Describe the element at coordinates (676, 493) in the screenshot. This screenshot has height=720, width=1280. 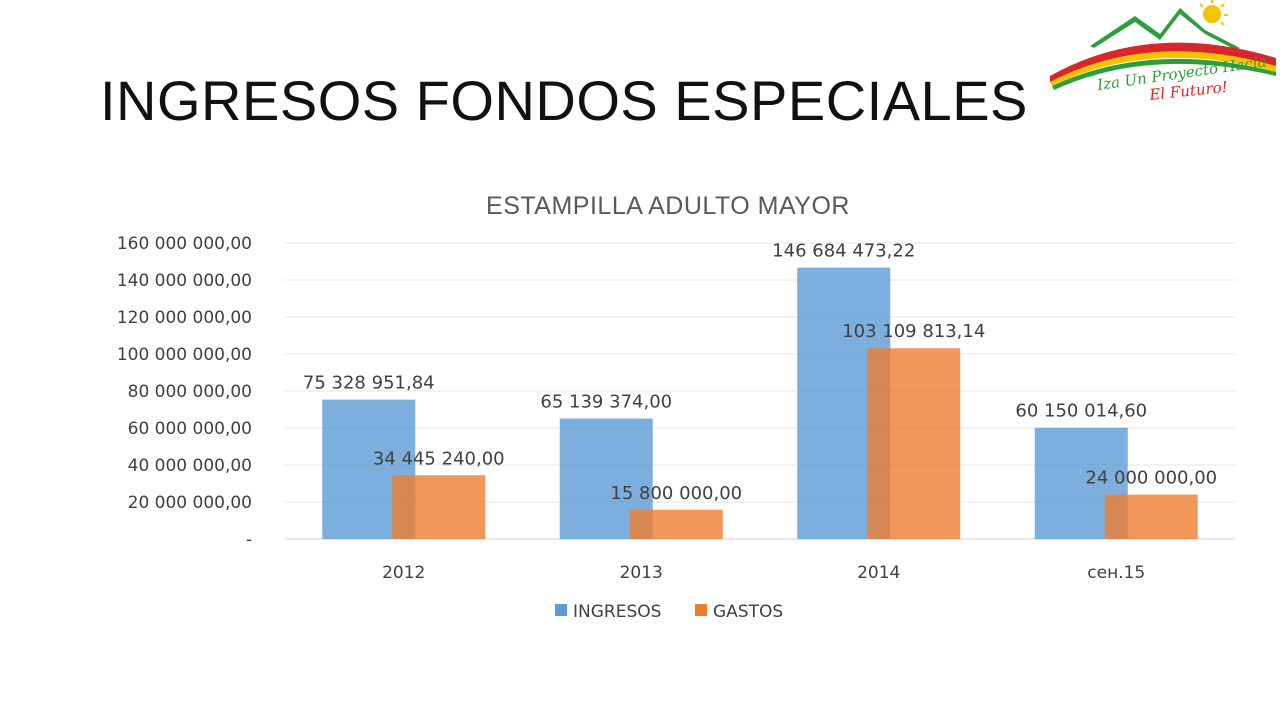
I see `data-label-gastos: 15 800 000,00` at that location.